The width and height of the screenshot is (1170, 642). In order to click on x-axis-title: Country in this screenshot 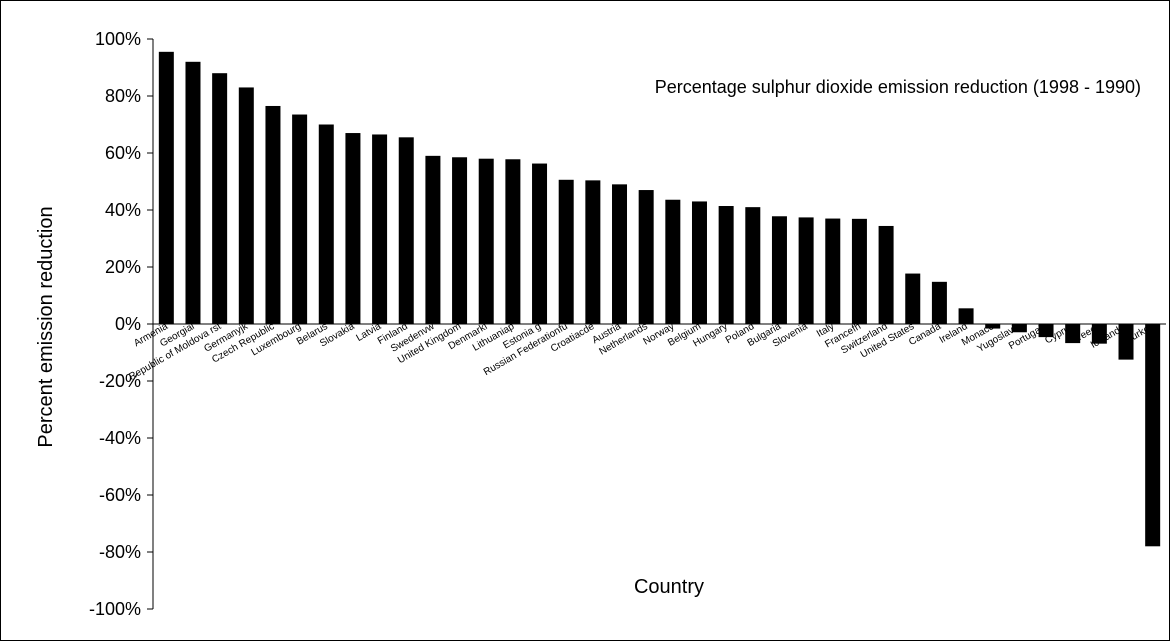, I will do `click(669, 587)`.